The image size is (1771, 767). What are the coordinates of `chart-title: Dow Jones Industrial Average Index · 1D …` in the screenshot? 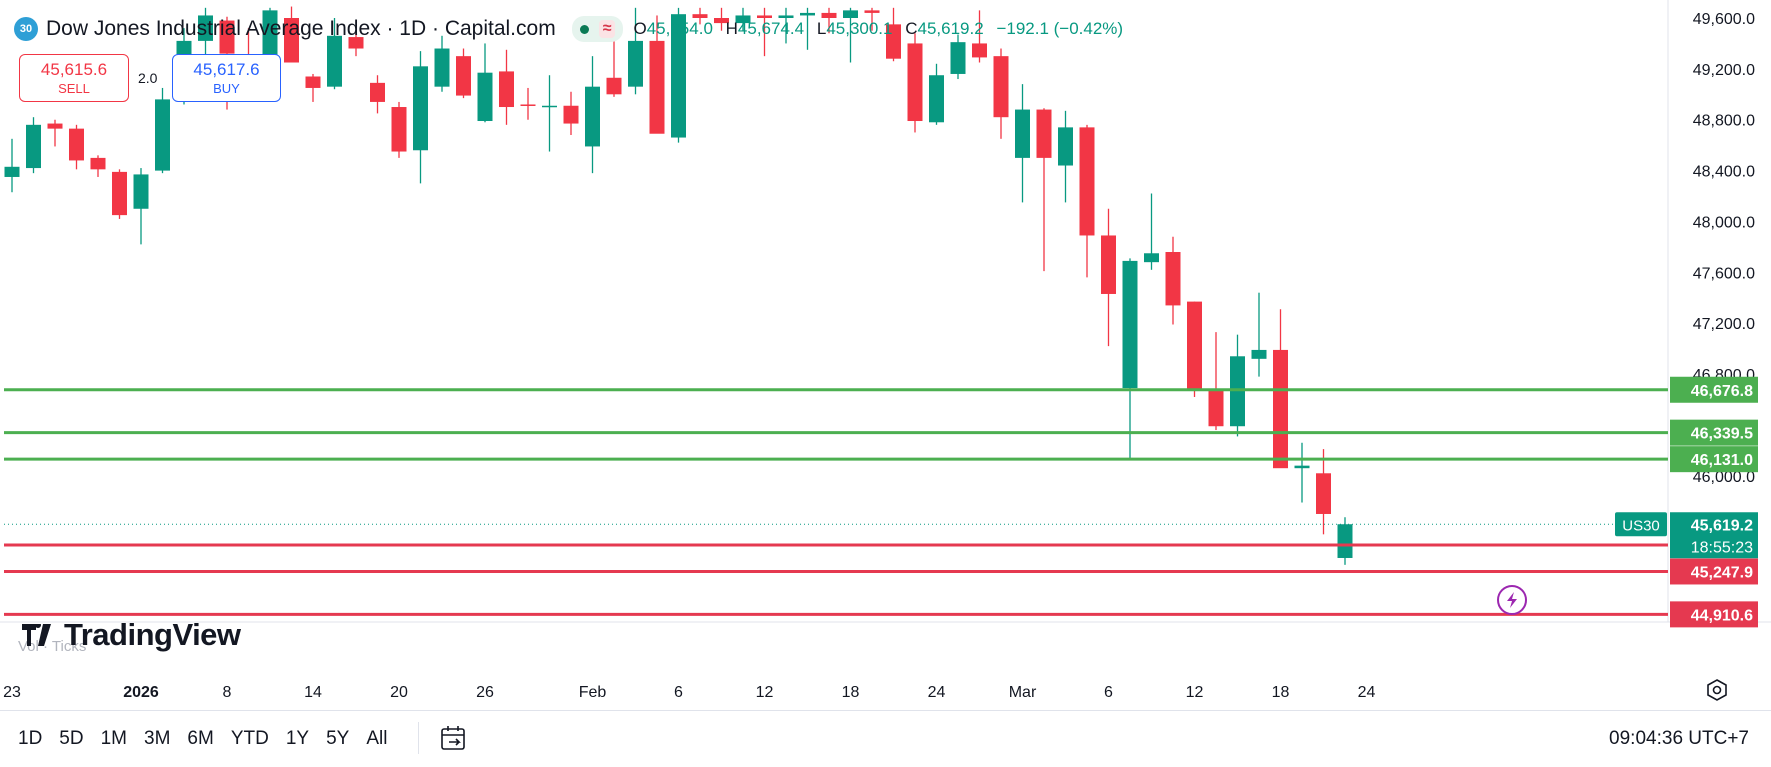 It's located at (301, 28).